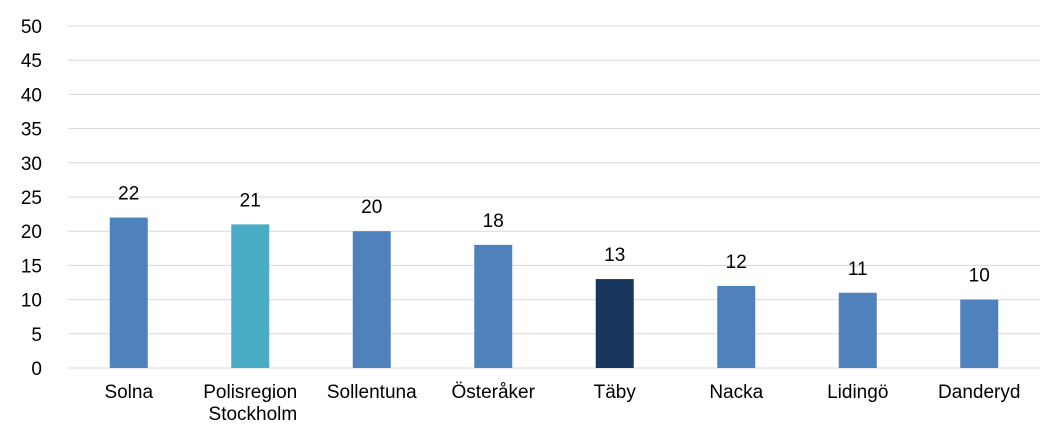  What do you see at coordinates (614, 255) in the screenshot?
I see `value-label: 13` at bounding box center [614, 255].